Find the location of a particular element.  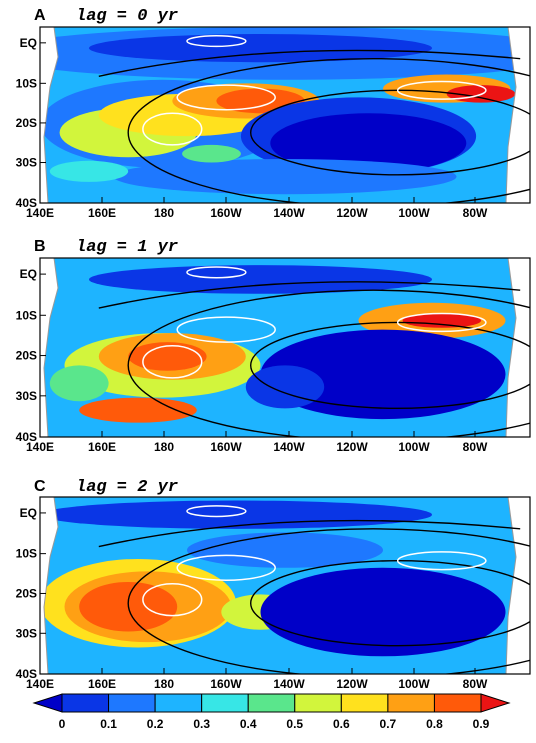

colorbar-label: 0.7 is located at coordinates (388, 724).